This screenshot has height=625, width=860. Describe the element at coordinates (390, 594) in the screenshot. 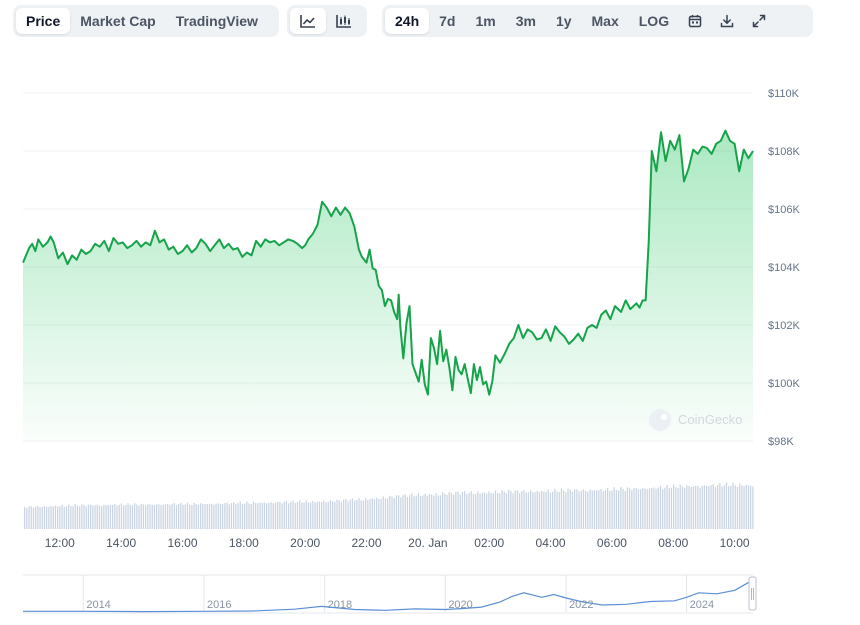

I see `range-navigator: 2014 2016 2018 2020 2022 2024` at that location.